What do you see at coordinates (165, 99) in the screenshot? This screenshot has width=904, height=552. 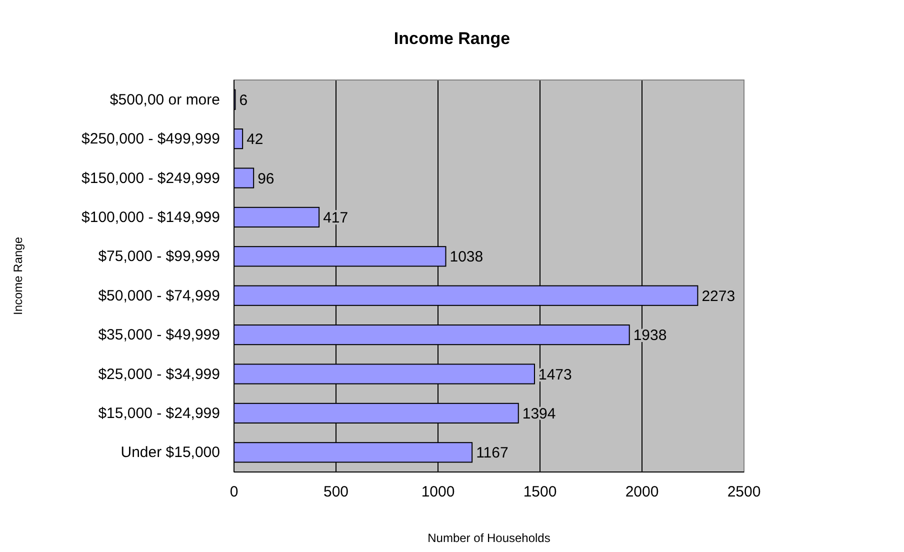 I see `y-tick-label: $500,00 or more` at bounding box center [165, 99].